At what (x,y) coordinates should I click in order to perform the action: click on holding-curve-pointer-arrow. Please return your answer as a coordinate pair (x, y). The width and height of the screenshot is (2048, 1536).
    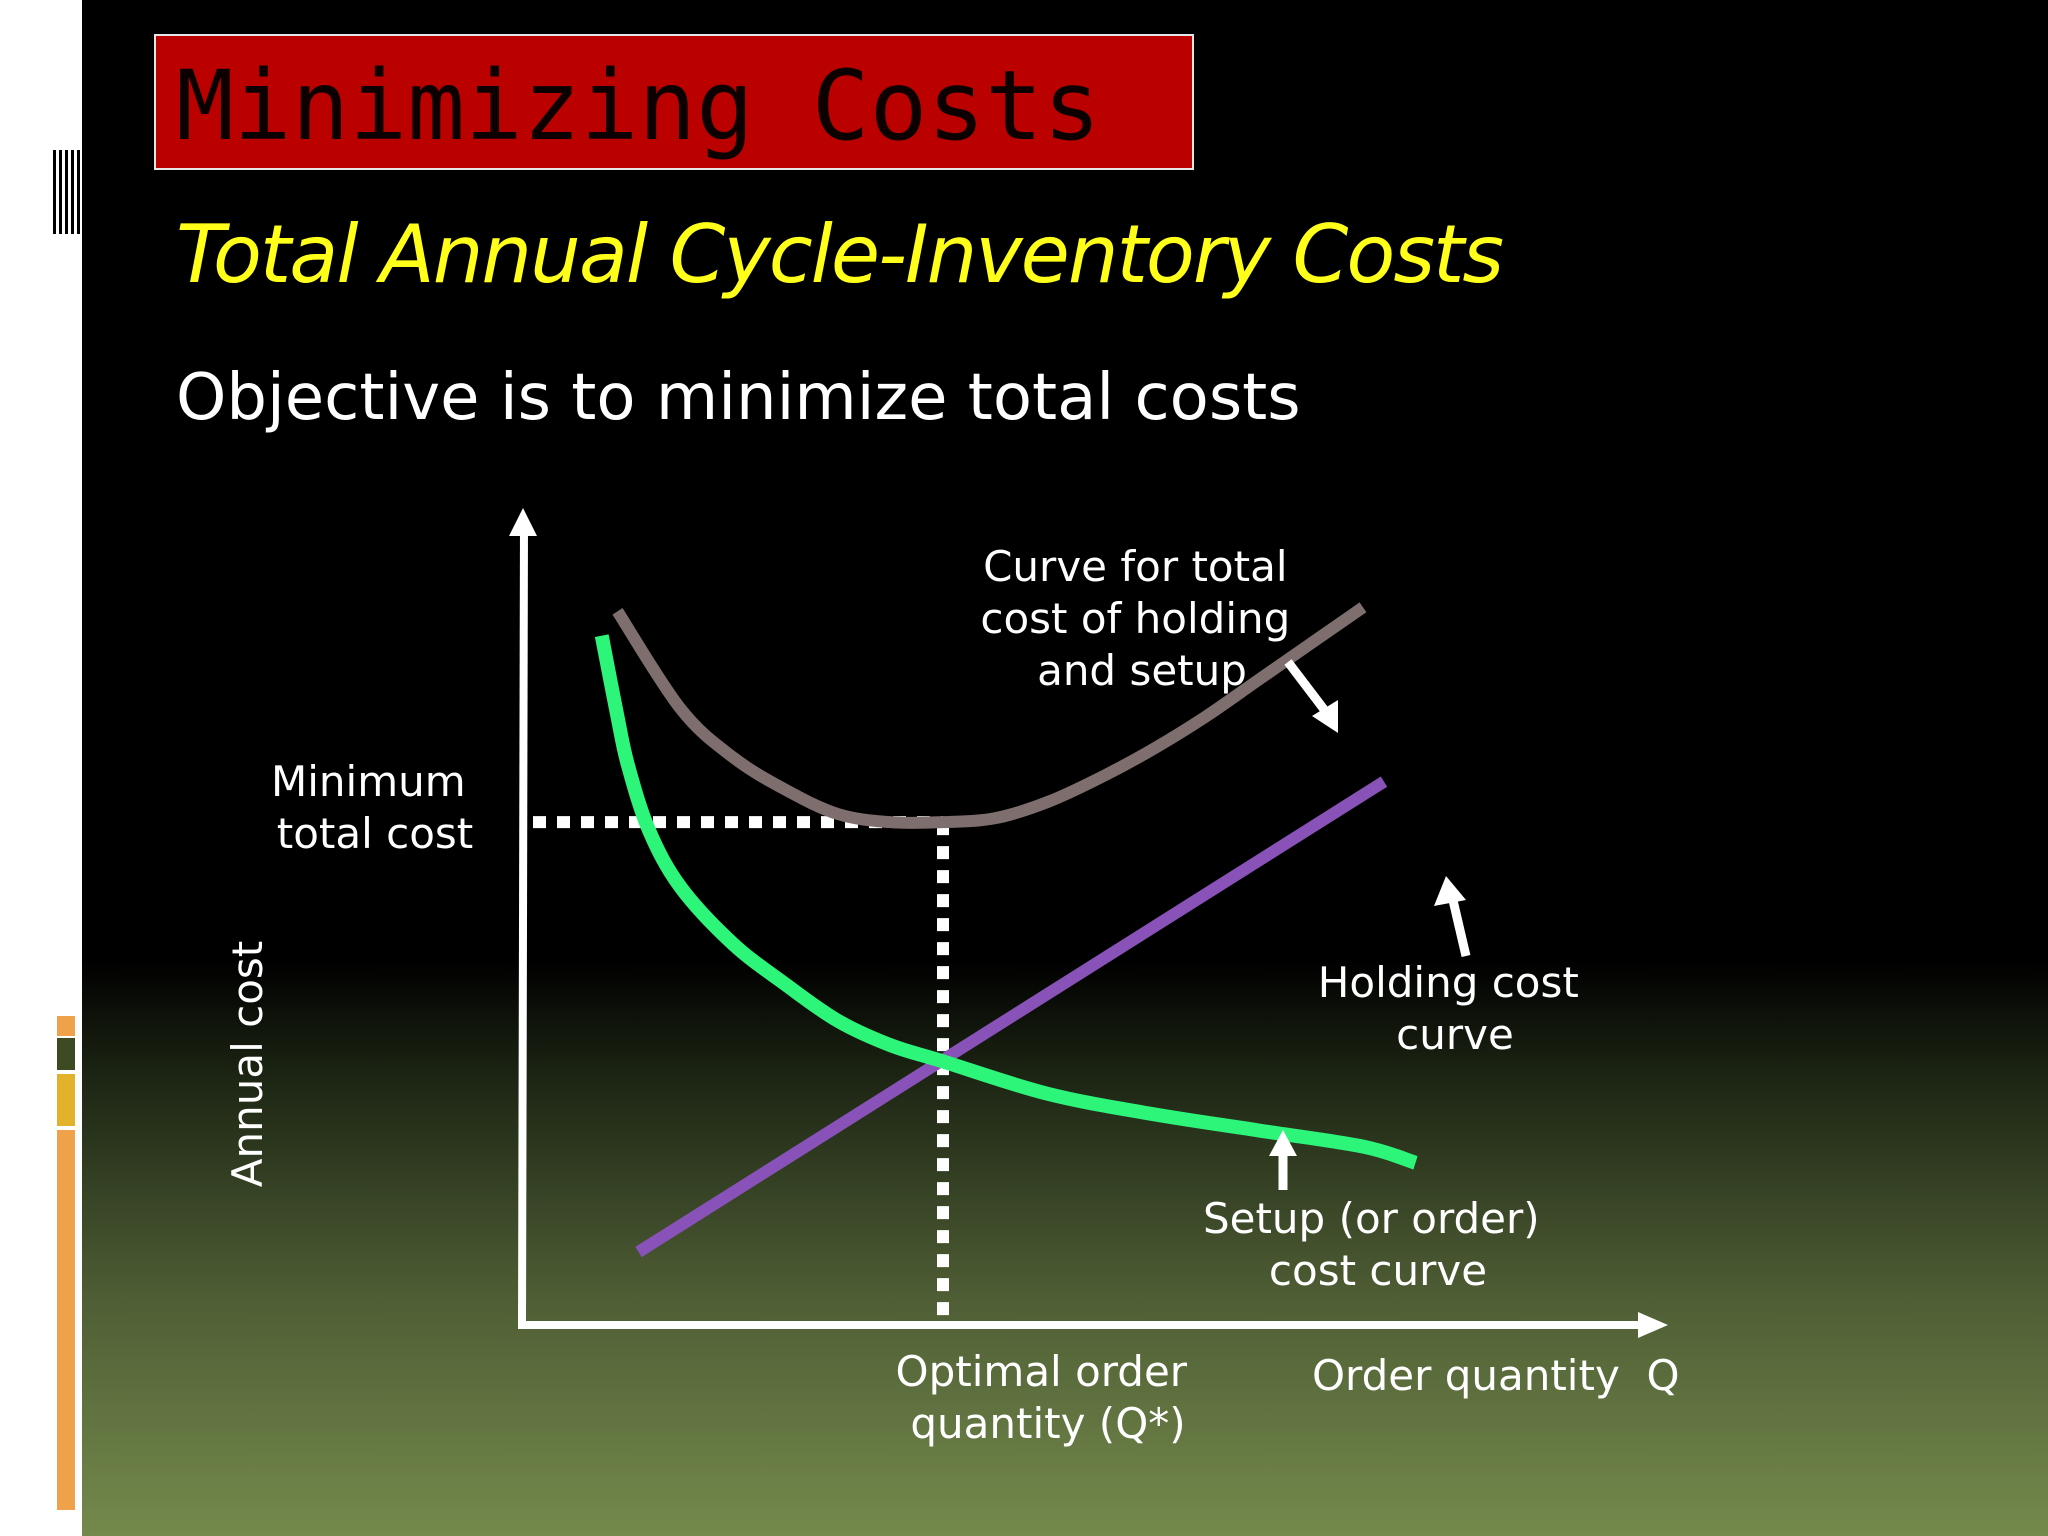
    Looking at the image, I should click on (1459, 926).